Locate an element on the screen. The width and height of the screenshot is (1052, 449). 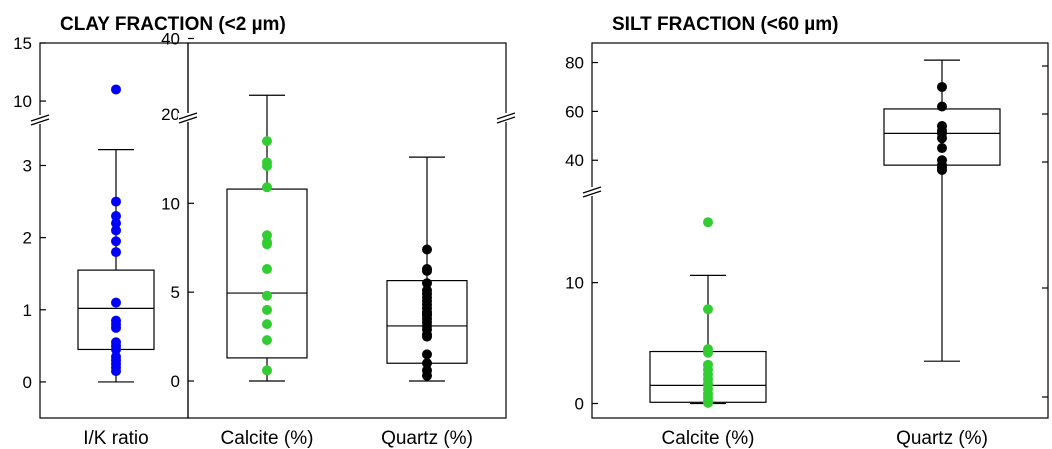
silt-axis-tick-label-40: 40 is located at coordinates (574, 160).